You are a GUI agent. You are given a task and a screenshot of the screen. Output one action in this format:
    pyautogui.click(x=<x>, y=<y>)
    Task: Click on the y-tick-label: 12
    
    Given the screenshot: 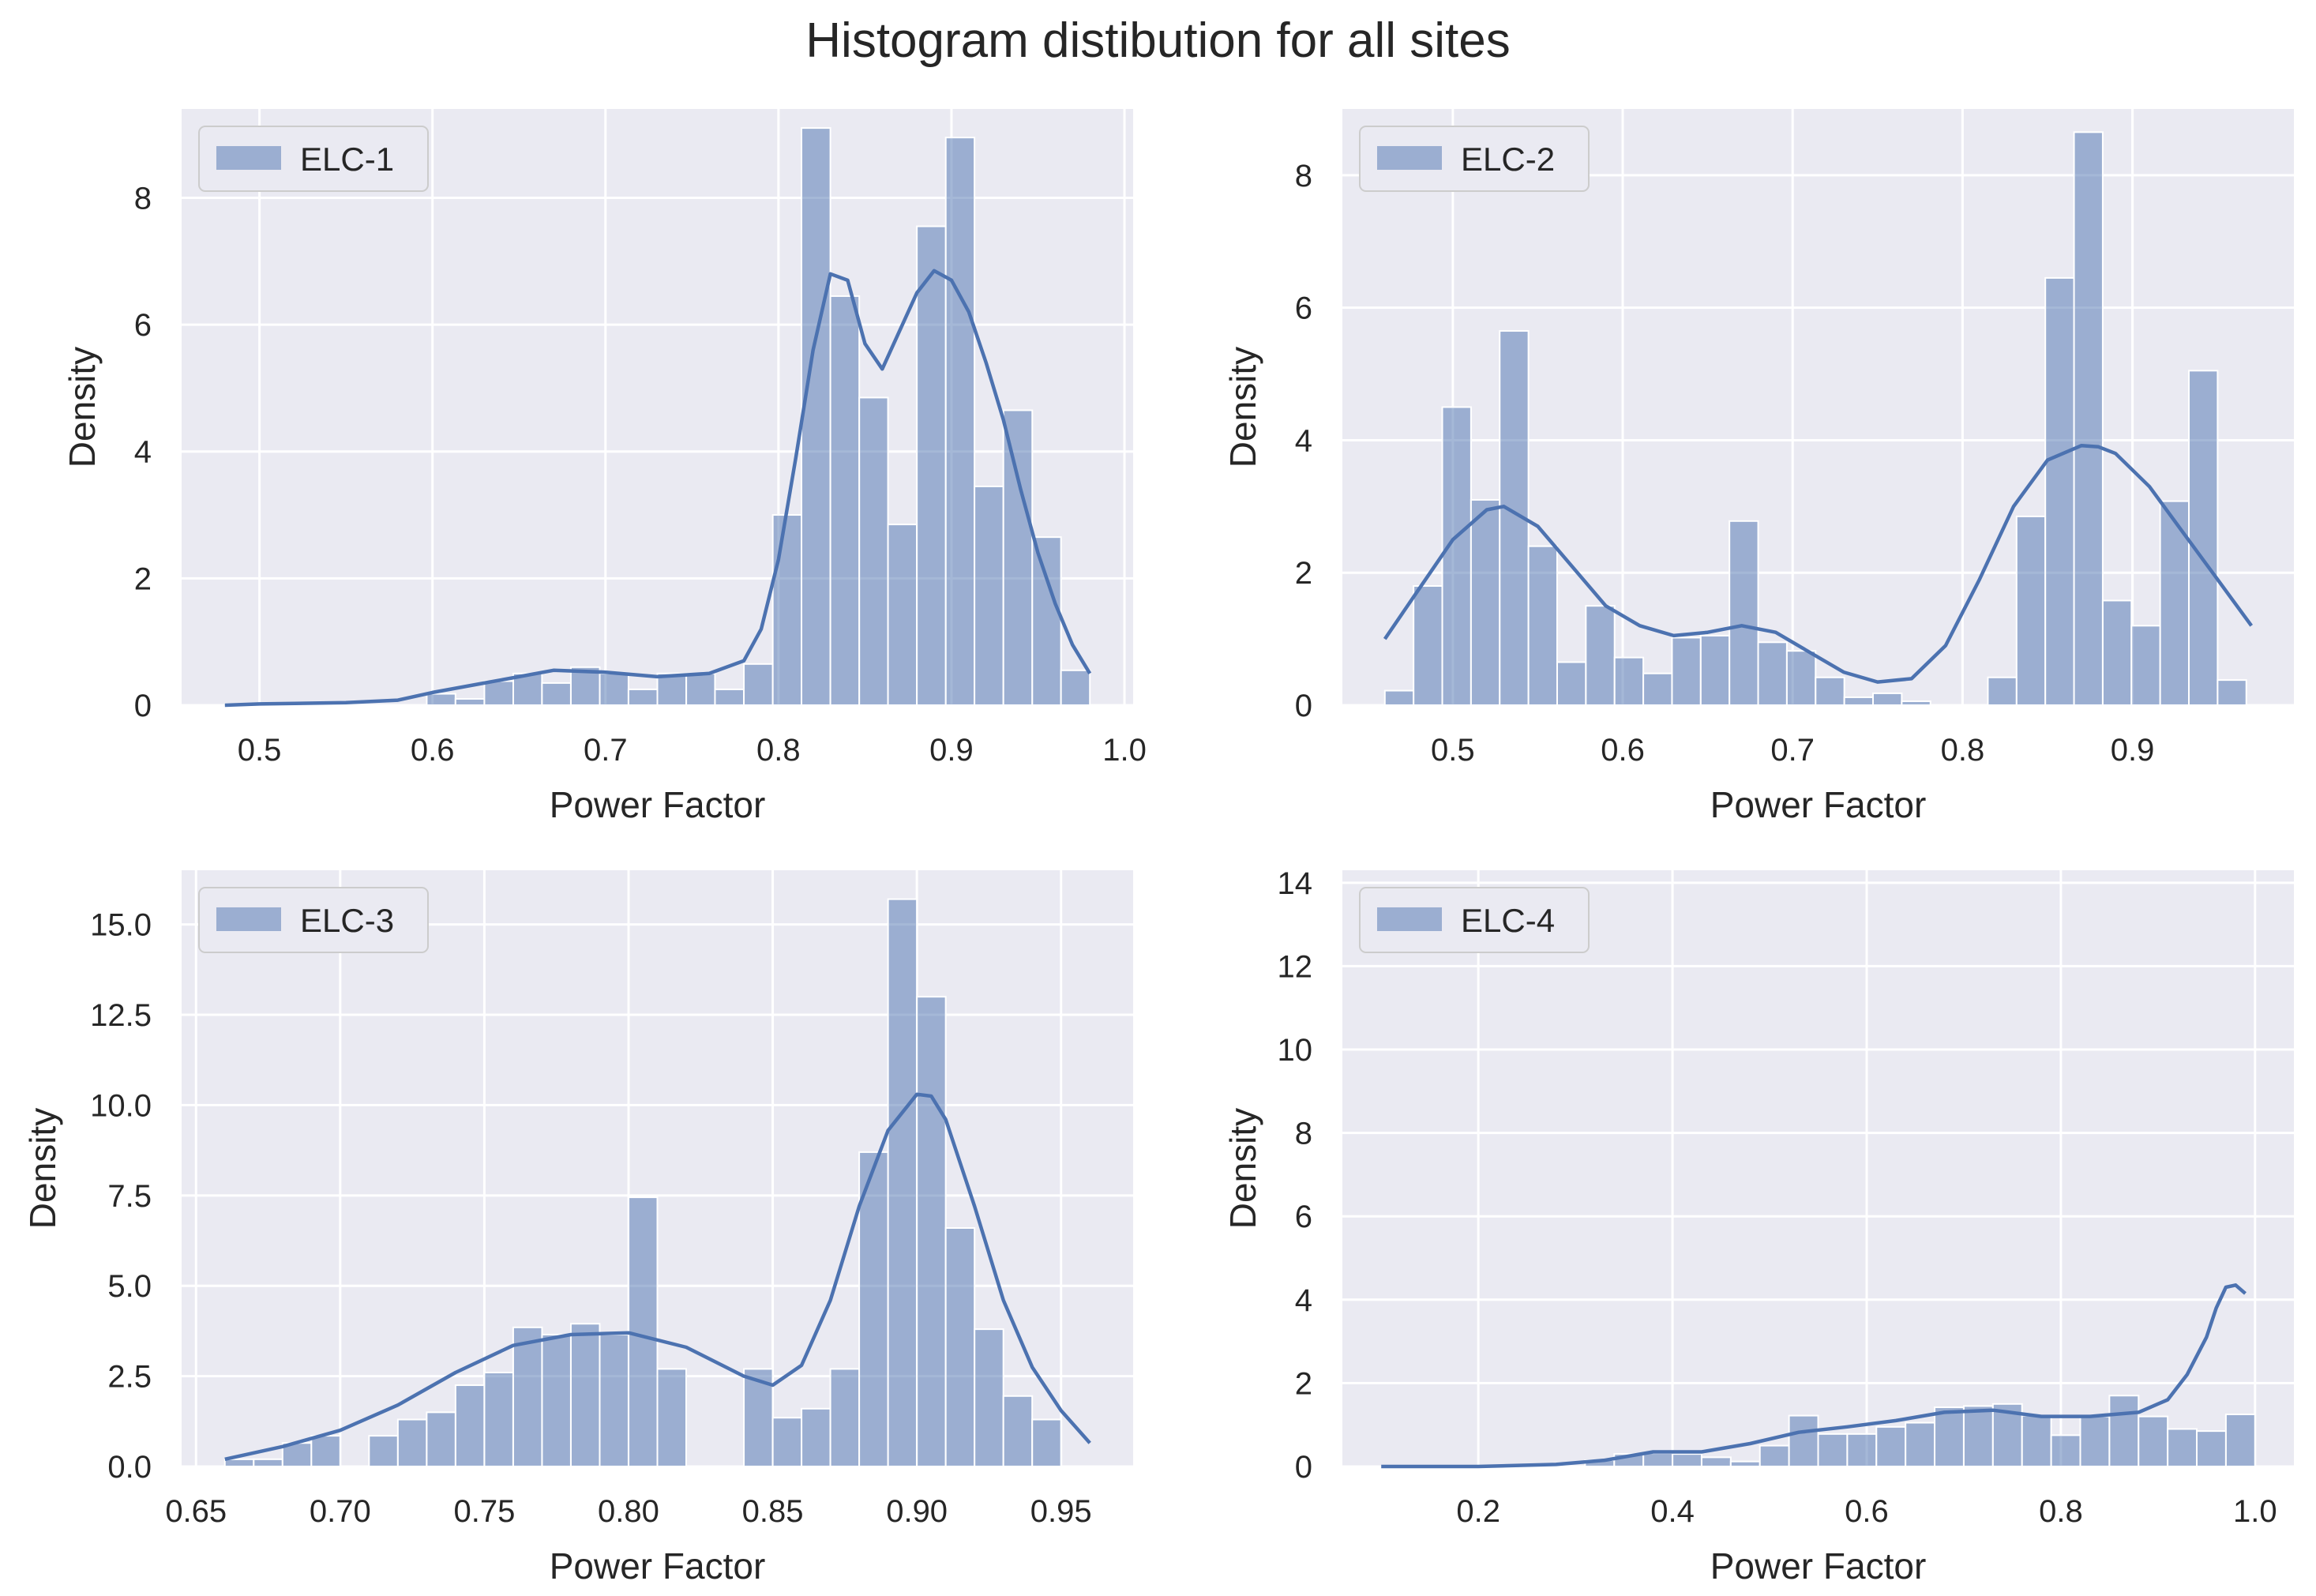 What is the action you would take?
    pyautogui.click(x=1295, y=967)
    